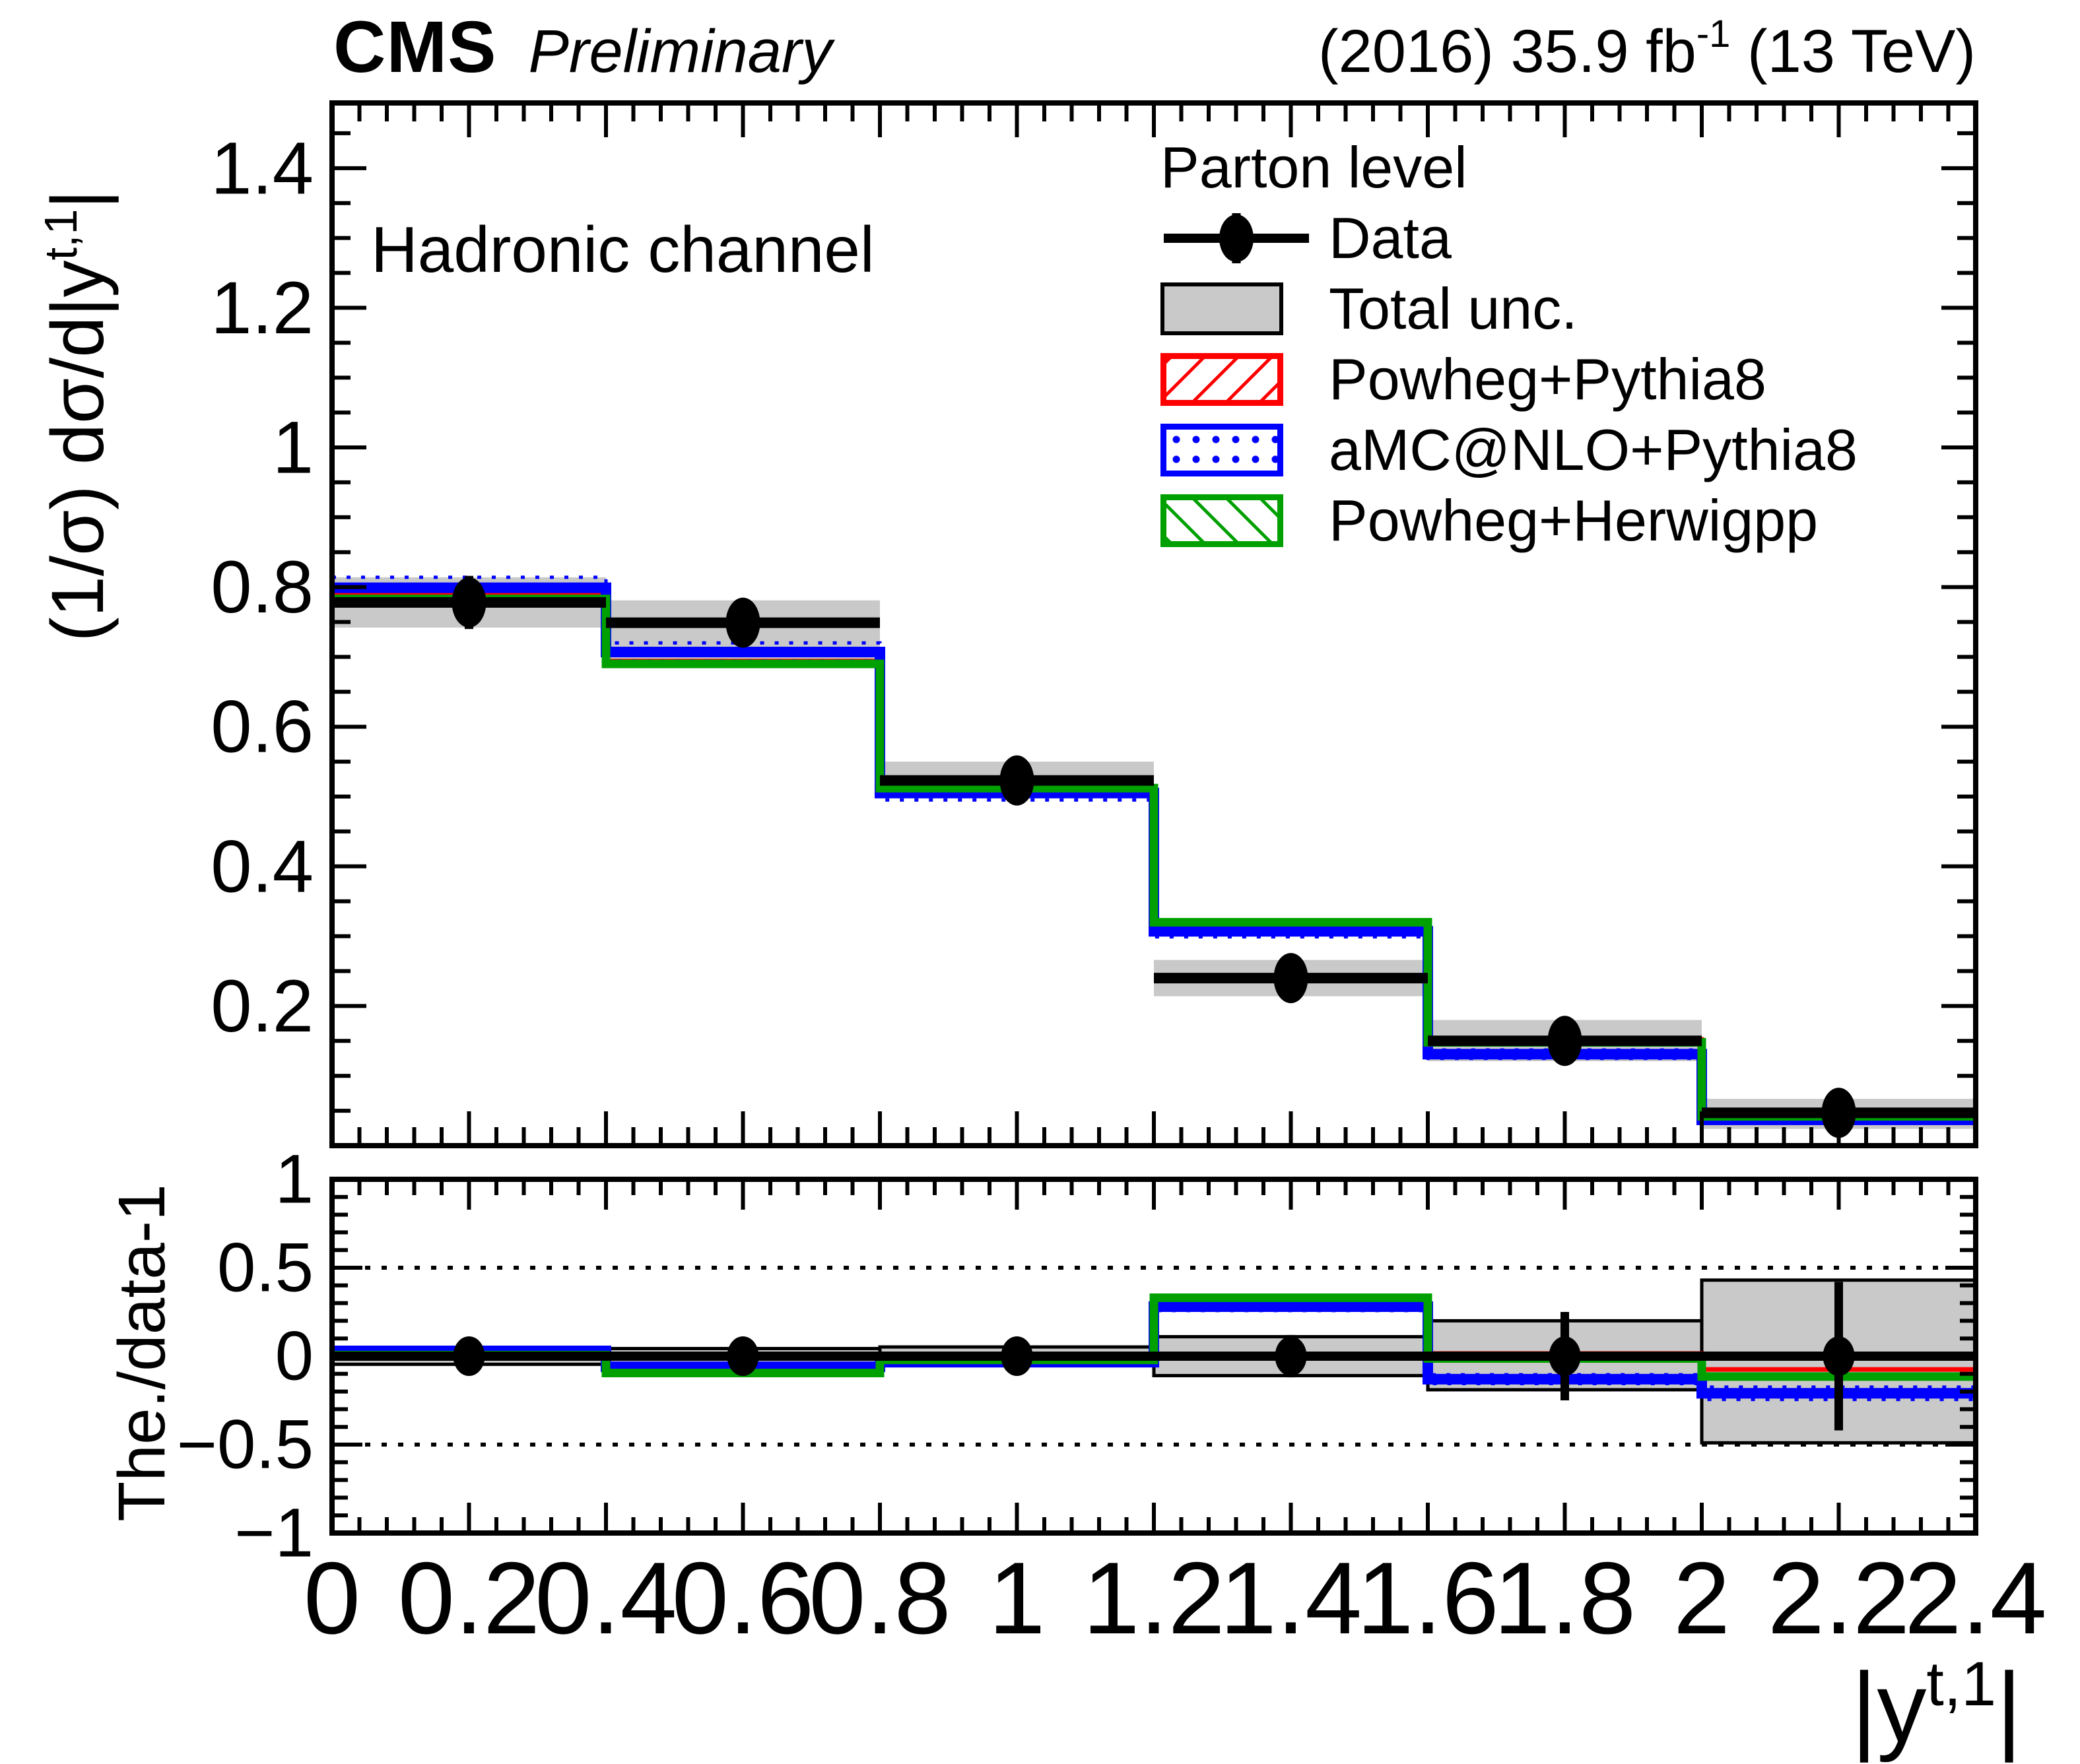  Describe the element at coordinates (1713, 34) in the screenshot. I see `lumi-exponent: -1` at that location.